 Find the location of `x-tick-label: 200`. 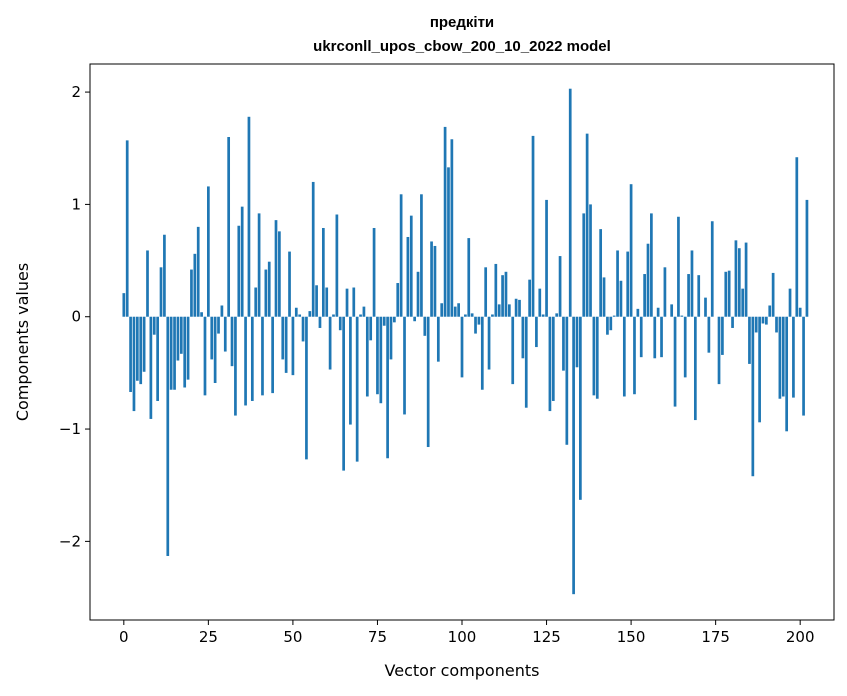

x-tick-label: 200 is located at coordinates (800, 637).